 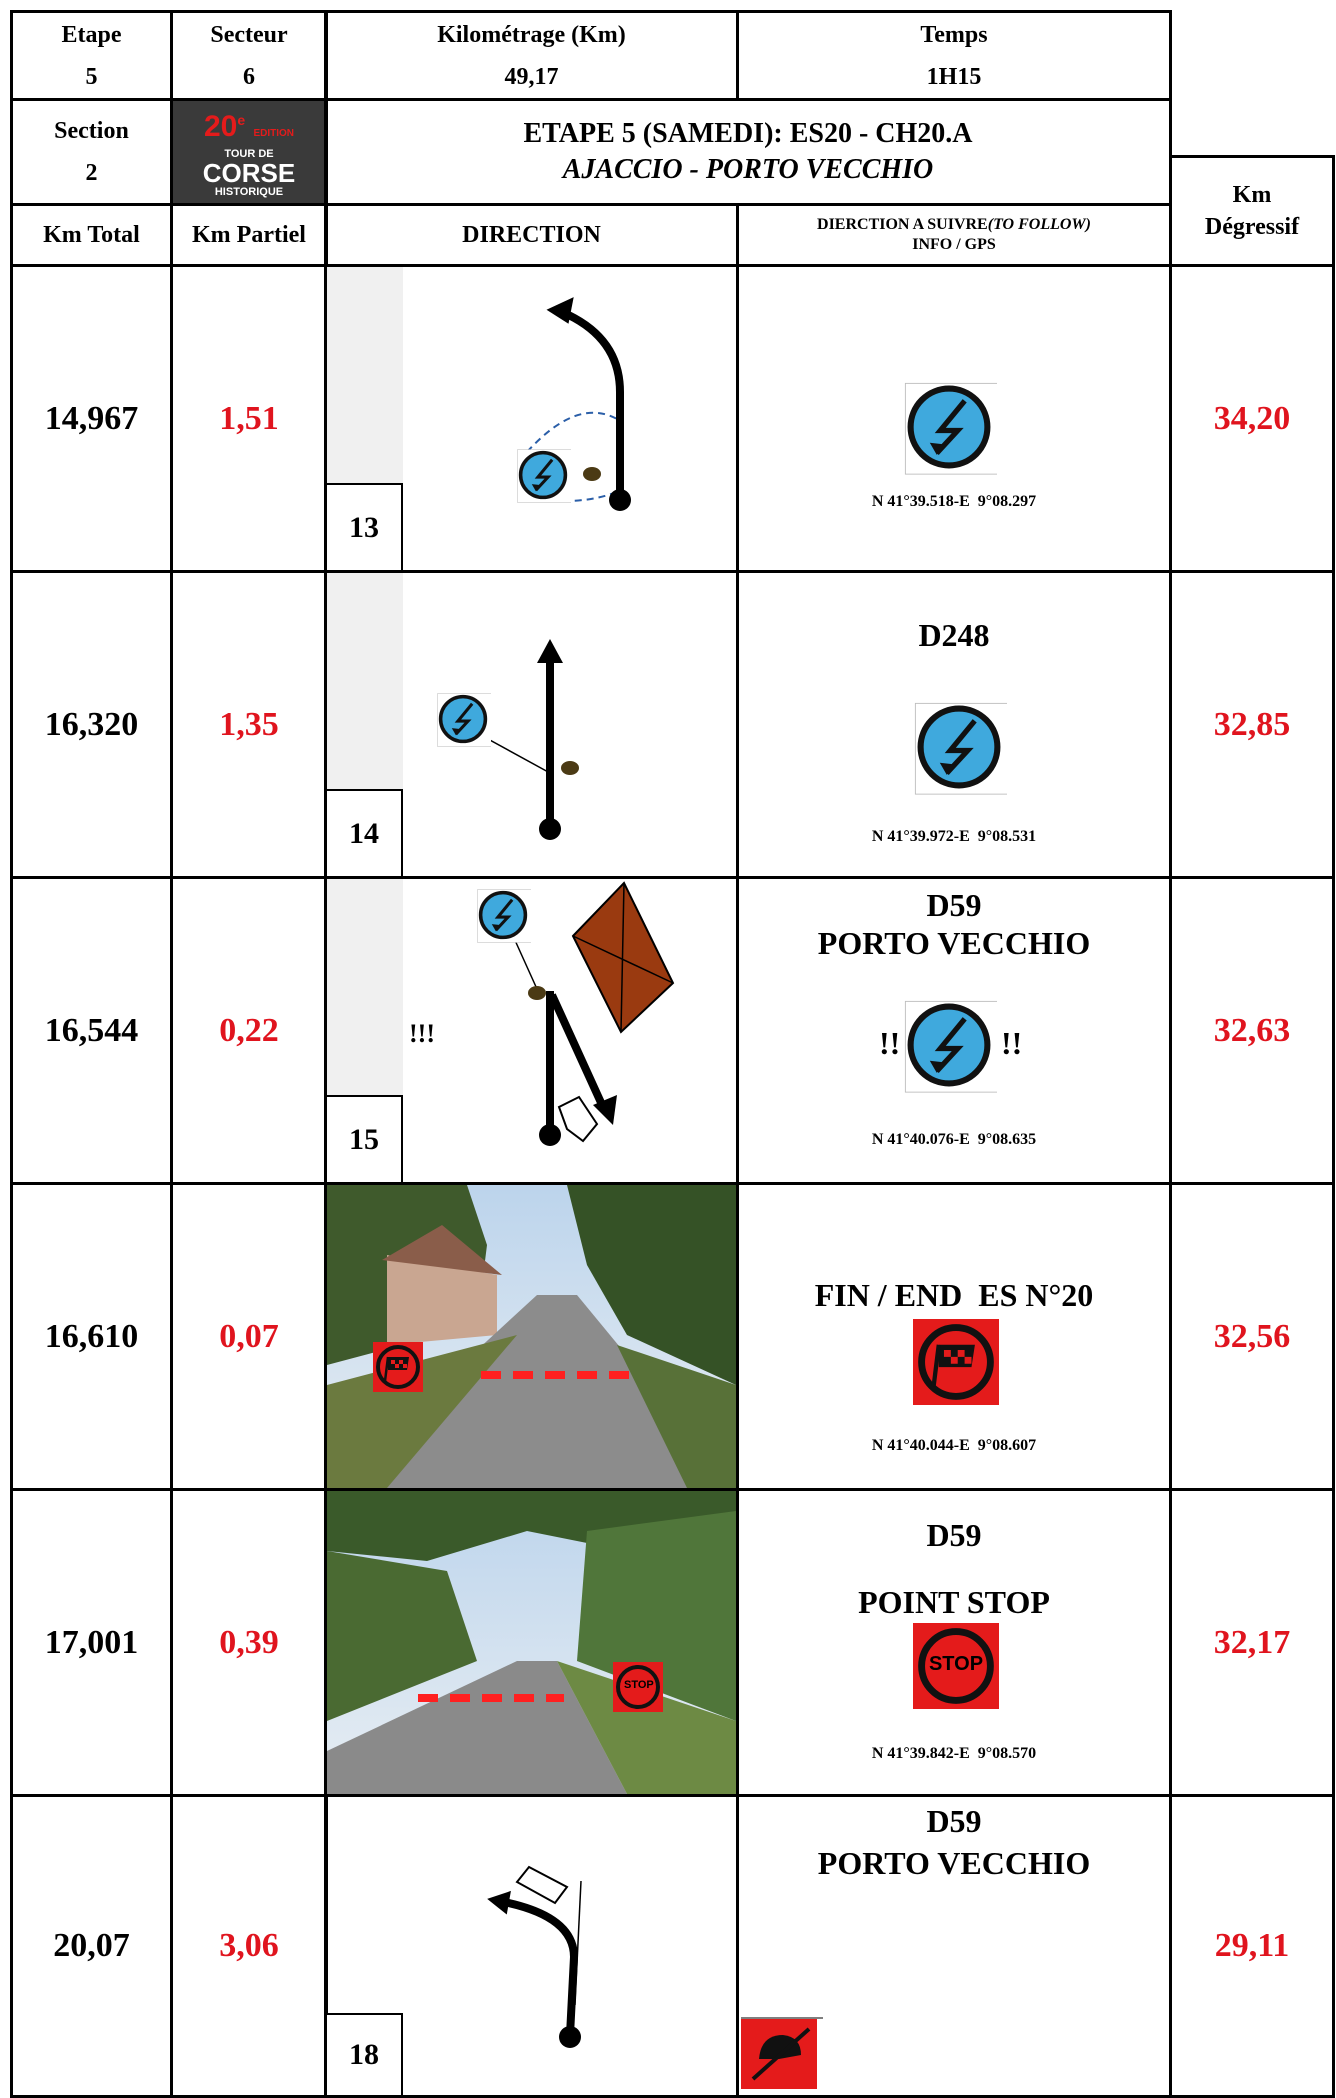 I want to click on column-header: Km Partiel, so click(x=249, y=235).